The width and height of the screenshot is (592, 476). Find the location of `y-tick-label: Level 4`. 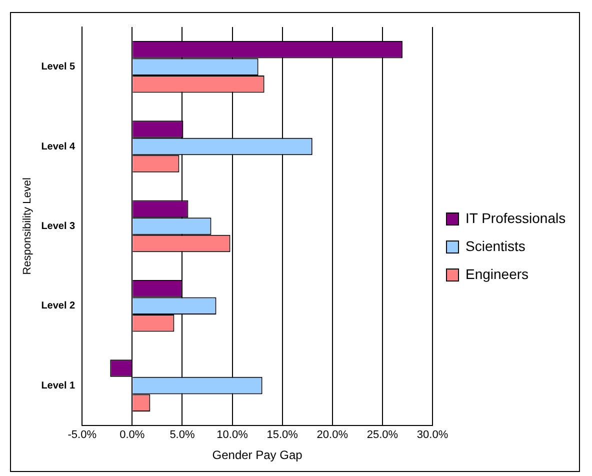

y-tick-label: Level 4 is located at coordinates (58, 146).